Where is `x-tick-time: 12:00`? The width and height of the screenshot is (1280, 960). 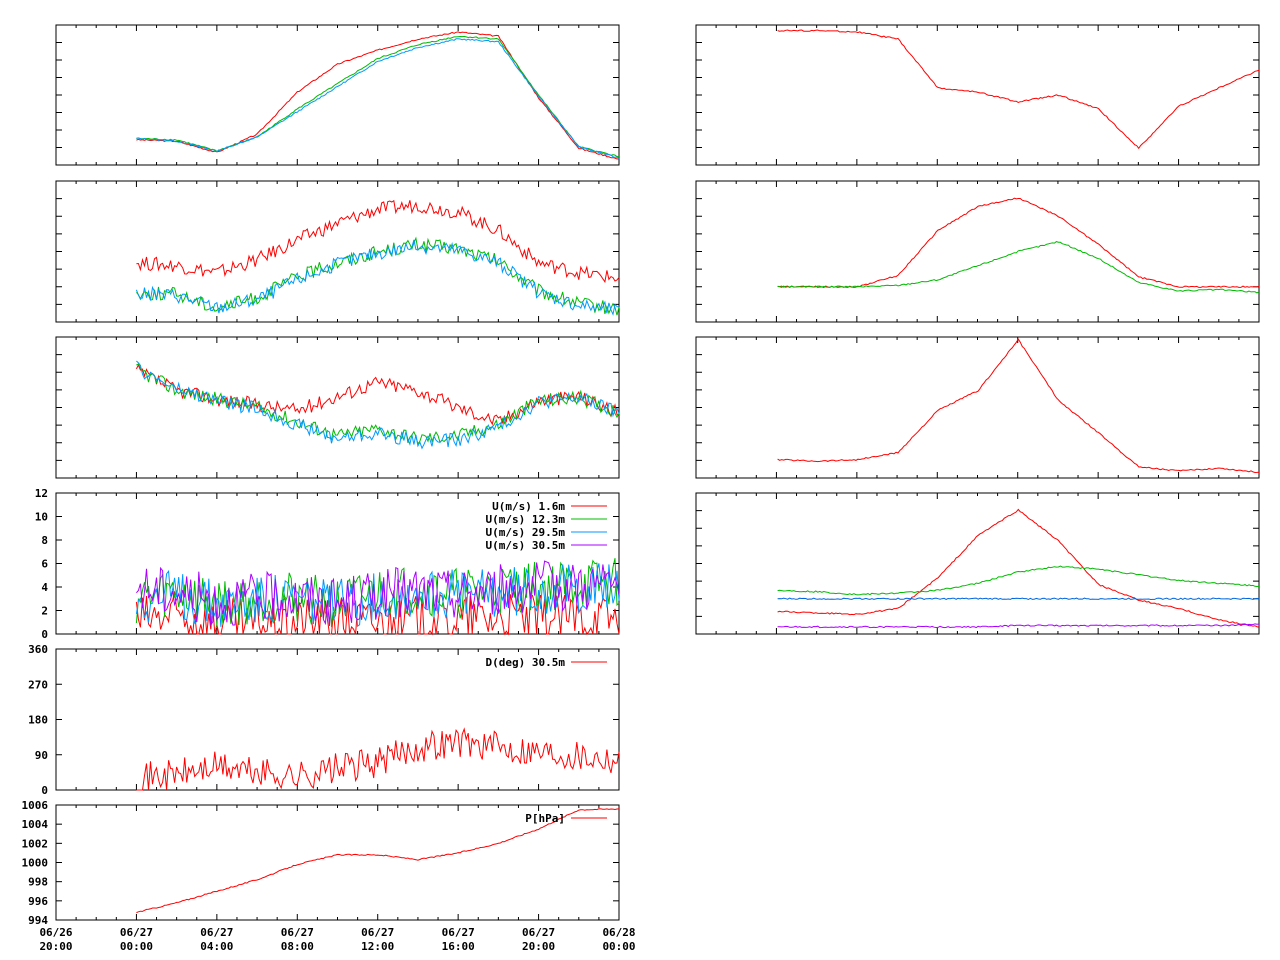 x-tick-time: 12:00 is located at coordinates (377, 946).